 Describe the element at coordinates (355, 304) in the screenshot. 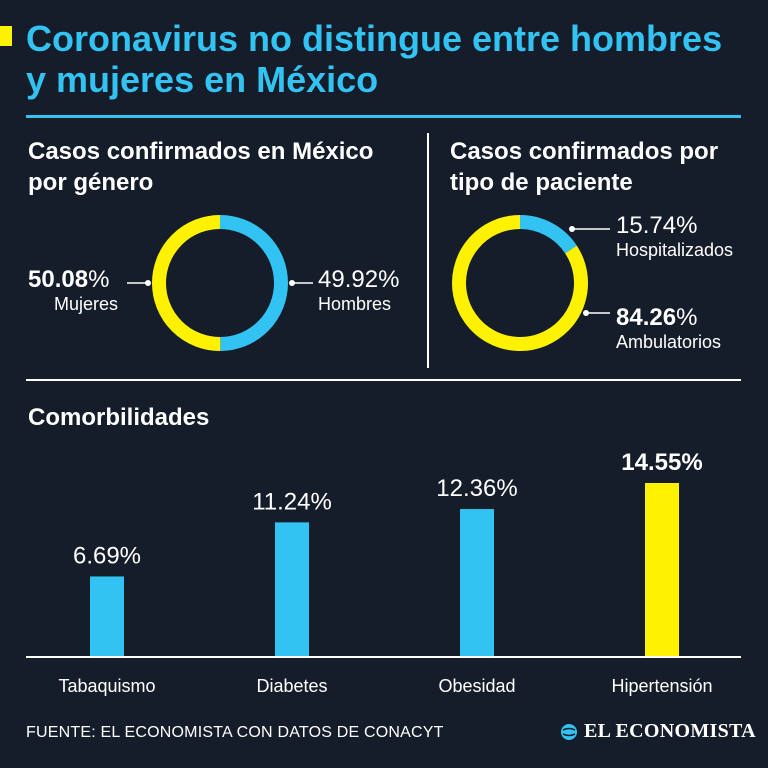

I see `hombres-label: Hombres` at that location.